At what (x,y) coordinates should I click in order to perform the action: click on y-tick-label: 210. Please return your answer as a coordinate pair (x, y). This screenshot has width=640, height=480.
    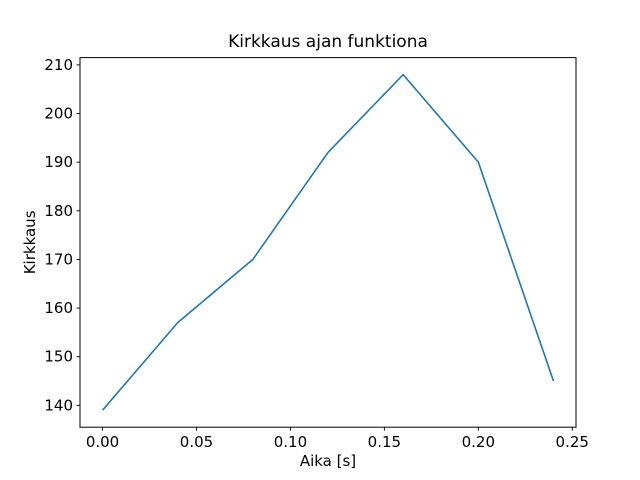
    Looking at the image, I should click on (58, 65).